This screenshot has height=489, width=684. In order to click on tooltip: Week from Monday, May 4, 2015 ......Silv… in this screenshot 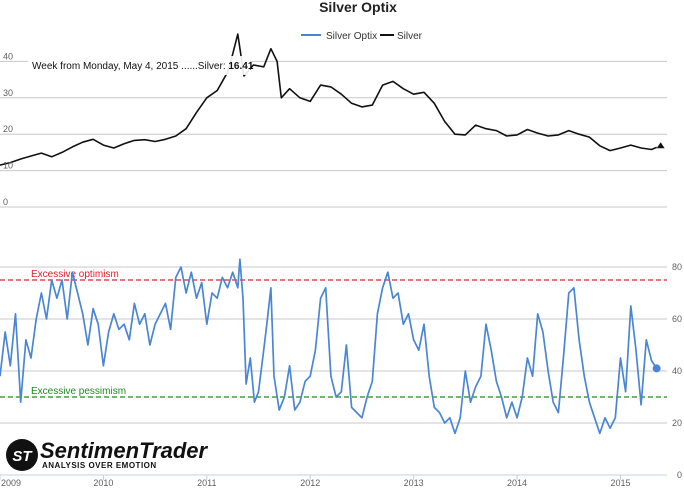, I will do `click(141, 65)`.